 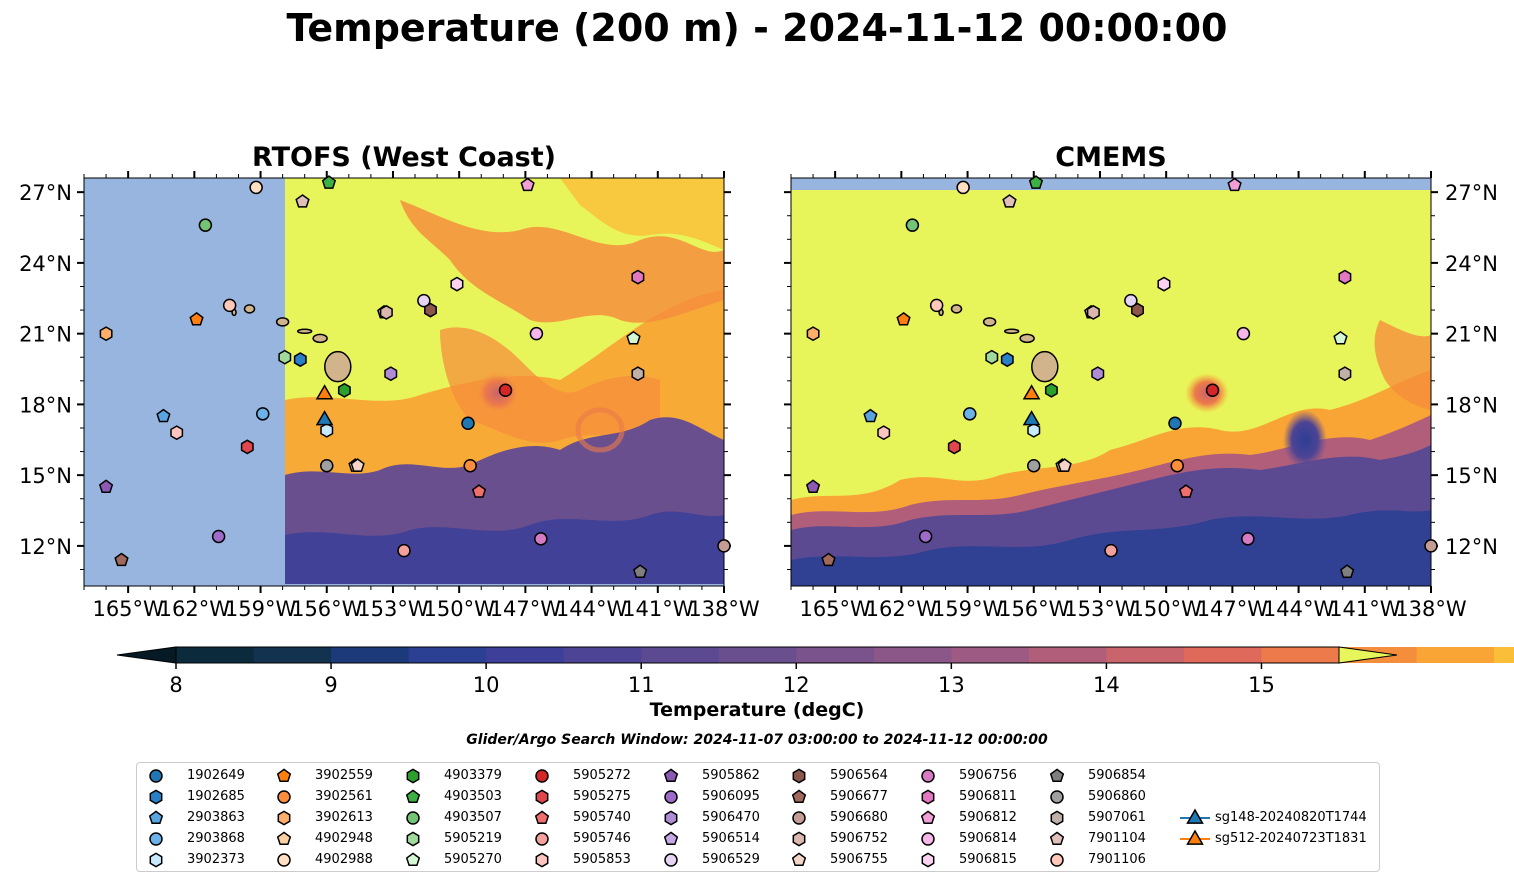 What do you see at coordinates (859, 796) in the screenshot?
I see `legend-label: 5906677` at bounding box center [859, 796].